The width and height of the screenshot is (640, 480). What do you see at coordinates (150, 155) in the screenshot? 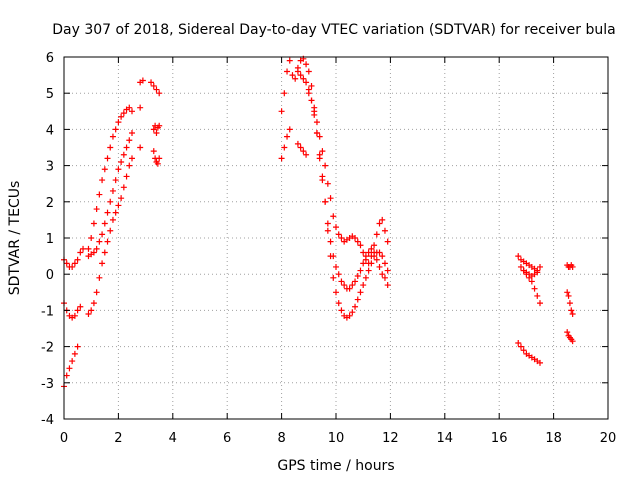
I see `series-arc-i` at bounding box center [150, 155].